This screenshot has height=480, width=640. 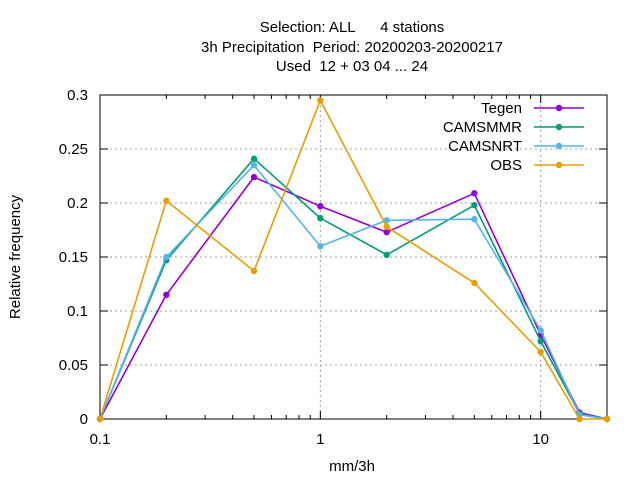 What do you see at coordinates (506, 165) in the screenshot?
I see `legend-label: OBS` at bounding box center [506, 165].